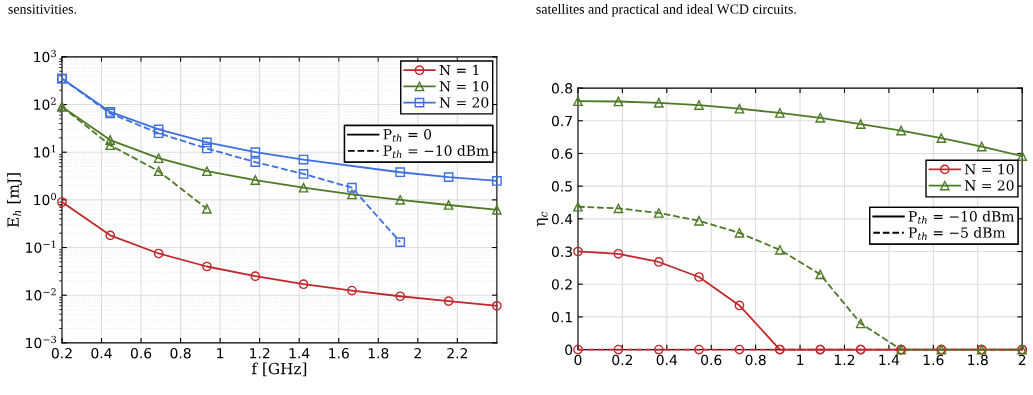 Image resolution: width=1033 pixels, height=395 pixels. I want to click on y-tick-label: 0.5, so click(561, 186).